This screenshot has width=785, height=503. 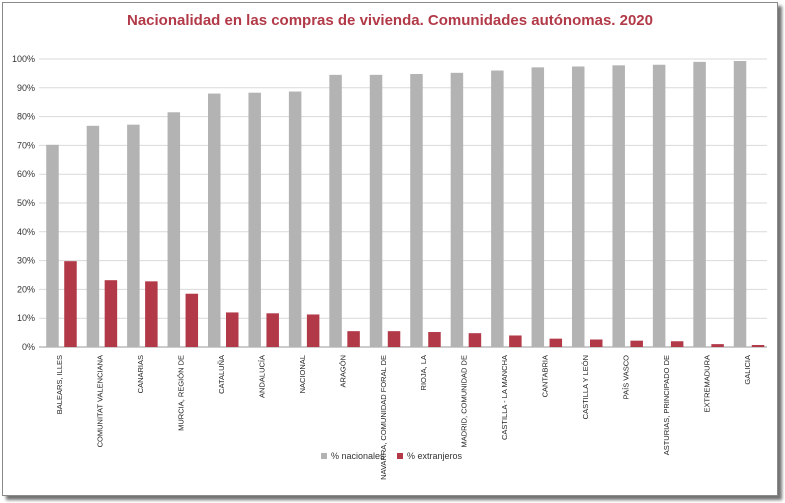 I want to click on x-tick-label: COMUNITAT VALENCIANA, so click(x=100, y=401).